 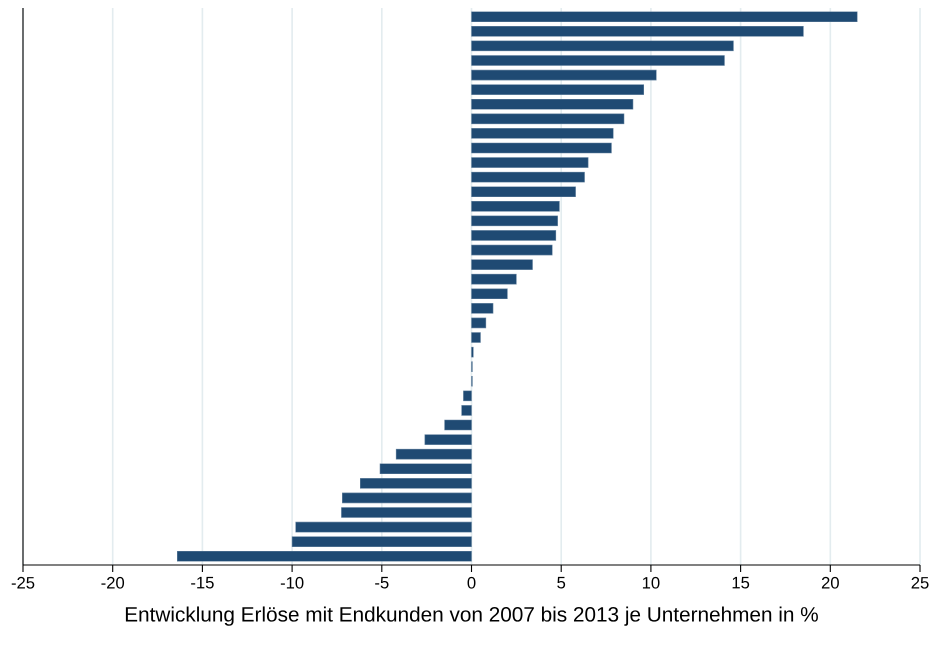 What do you see at coordinates (561, 582) in the screenshot?
I see `x-tick-label: 5` at bounding box center [561, 582].